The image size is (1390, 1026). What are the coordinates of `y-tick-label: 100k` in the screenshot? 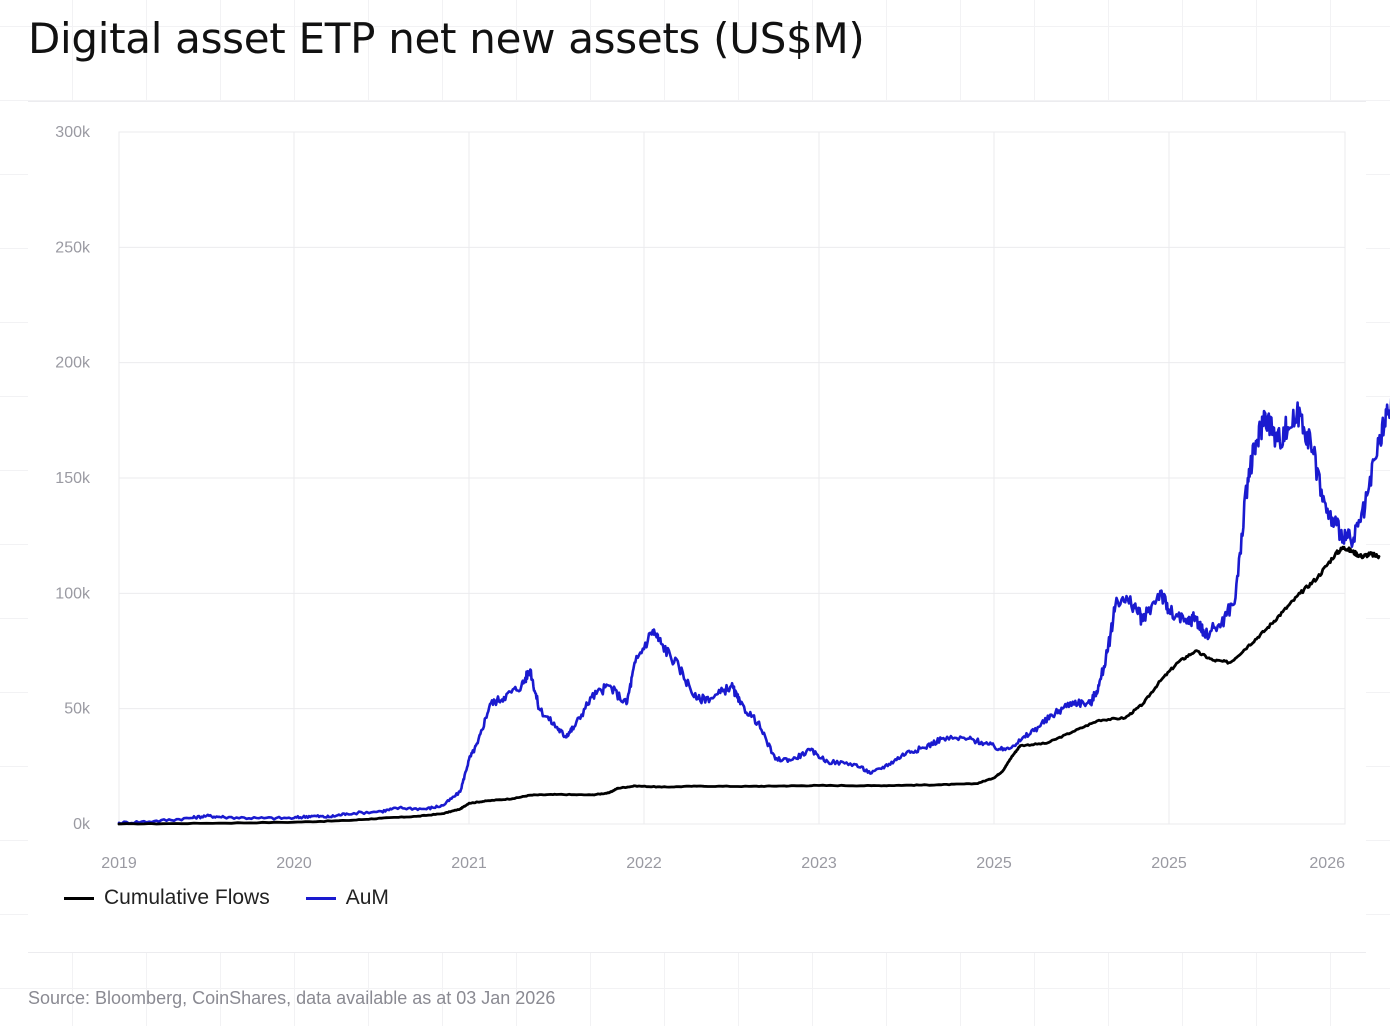 It's located at (73, 593).